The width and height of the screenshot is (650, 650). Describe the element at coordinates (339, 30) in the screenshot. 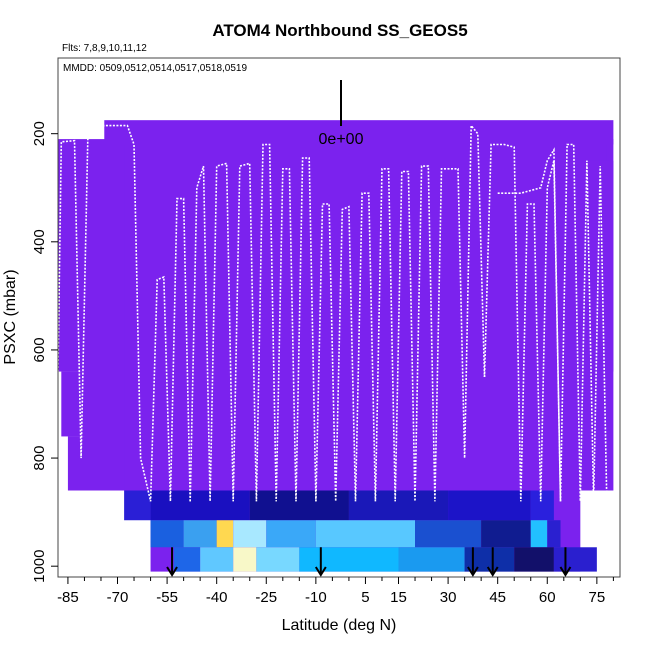

I see `chart-title: ATOM4 Northbound SS_GEOS5` at that location.